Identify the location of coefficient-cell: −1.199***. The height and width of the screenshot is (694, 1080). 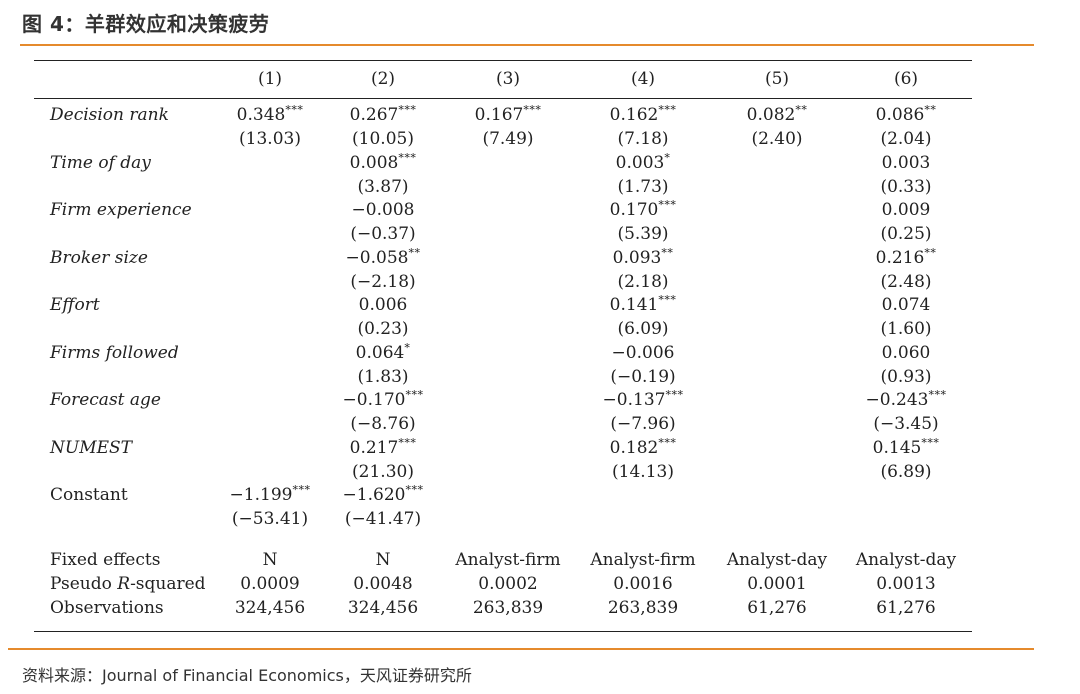
(270, 495).